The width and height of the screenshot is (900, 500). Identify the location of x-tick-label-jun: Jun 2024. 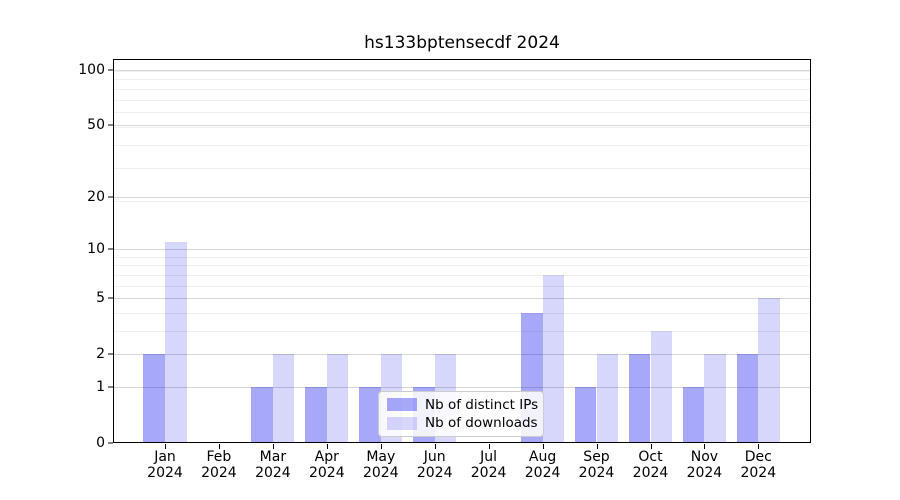
(434, 465).